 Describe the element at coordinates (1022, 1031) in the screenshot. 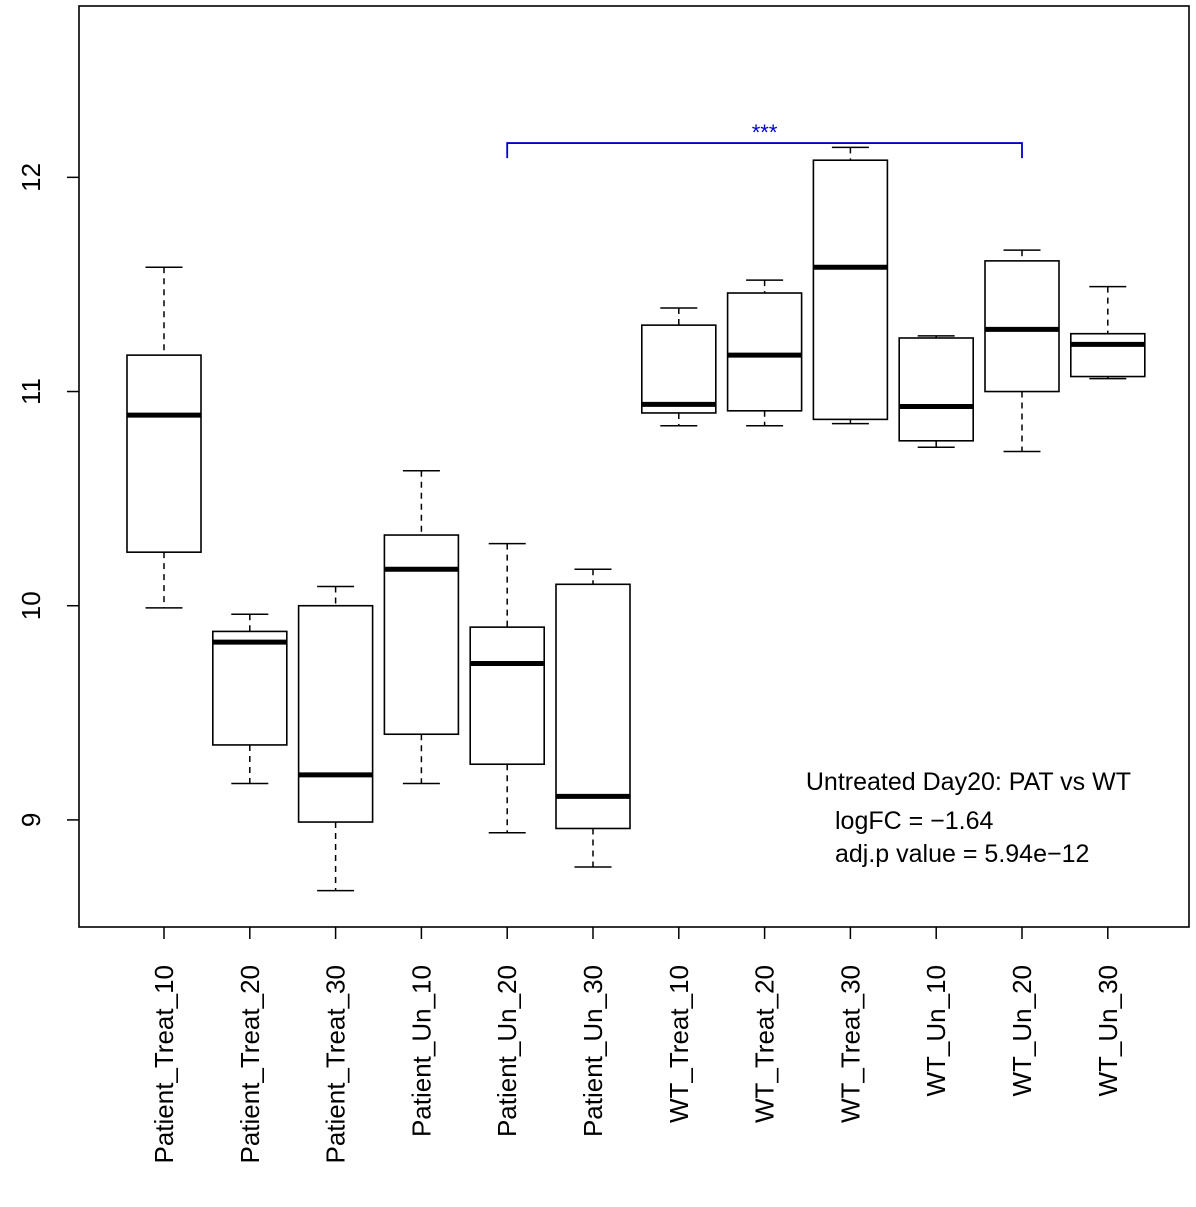

I see `x-tick-label-10: WT_Un_20` at that location.